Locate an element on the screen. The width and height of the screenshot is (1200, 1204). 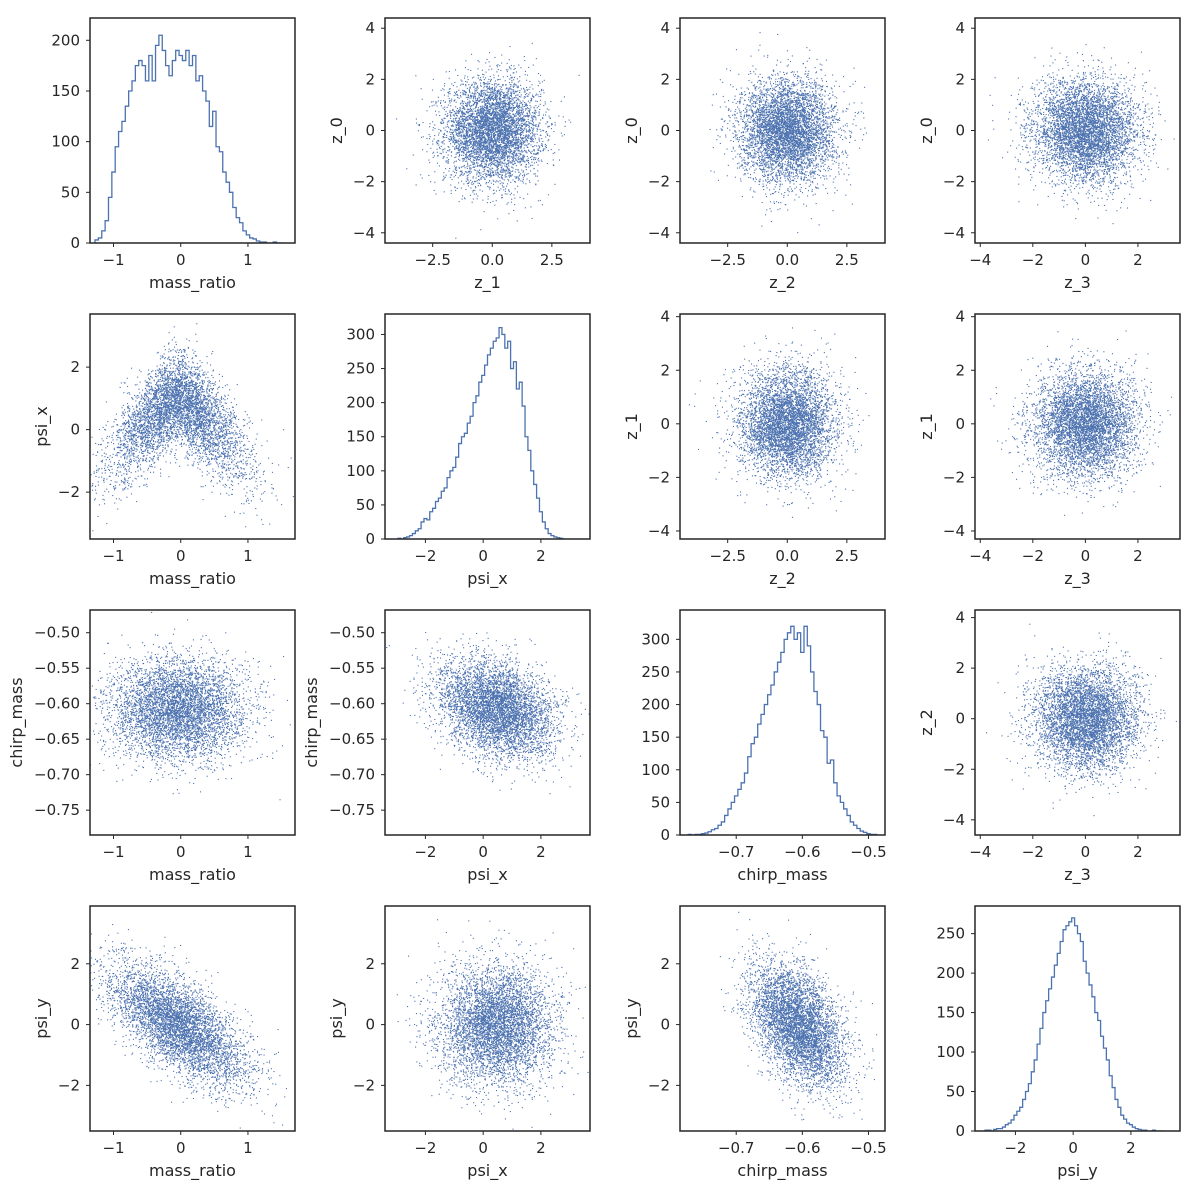
x-tick-label: 1 is located at coordinates (248, 260).